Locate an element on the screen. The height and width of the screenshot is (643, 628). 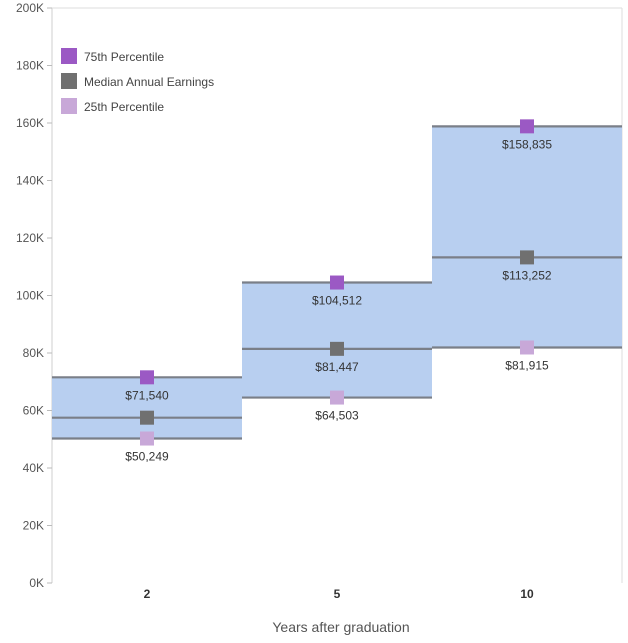
y-tick-label: 180K is located at coordinates (30, 66).